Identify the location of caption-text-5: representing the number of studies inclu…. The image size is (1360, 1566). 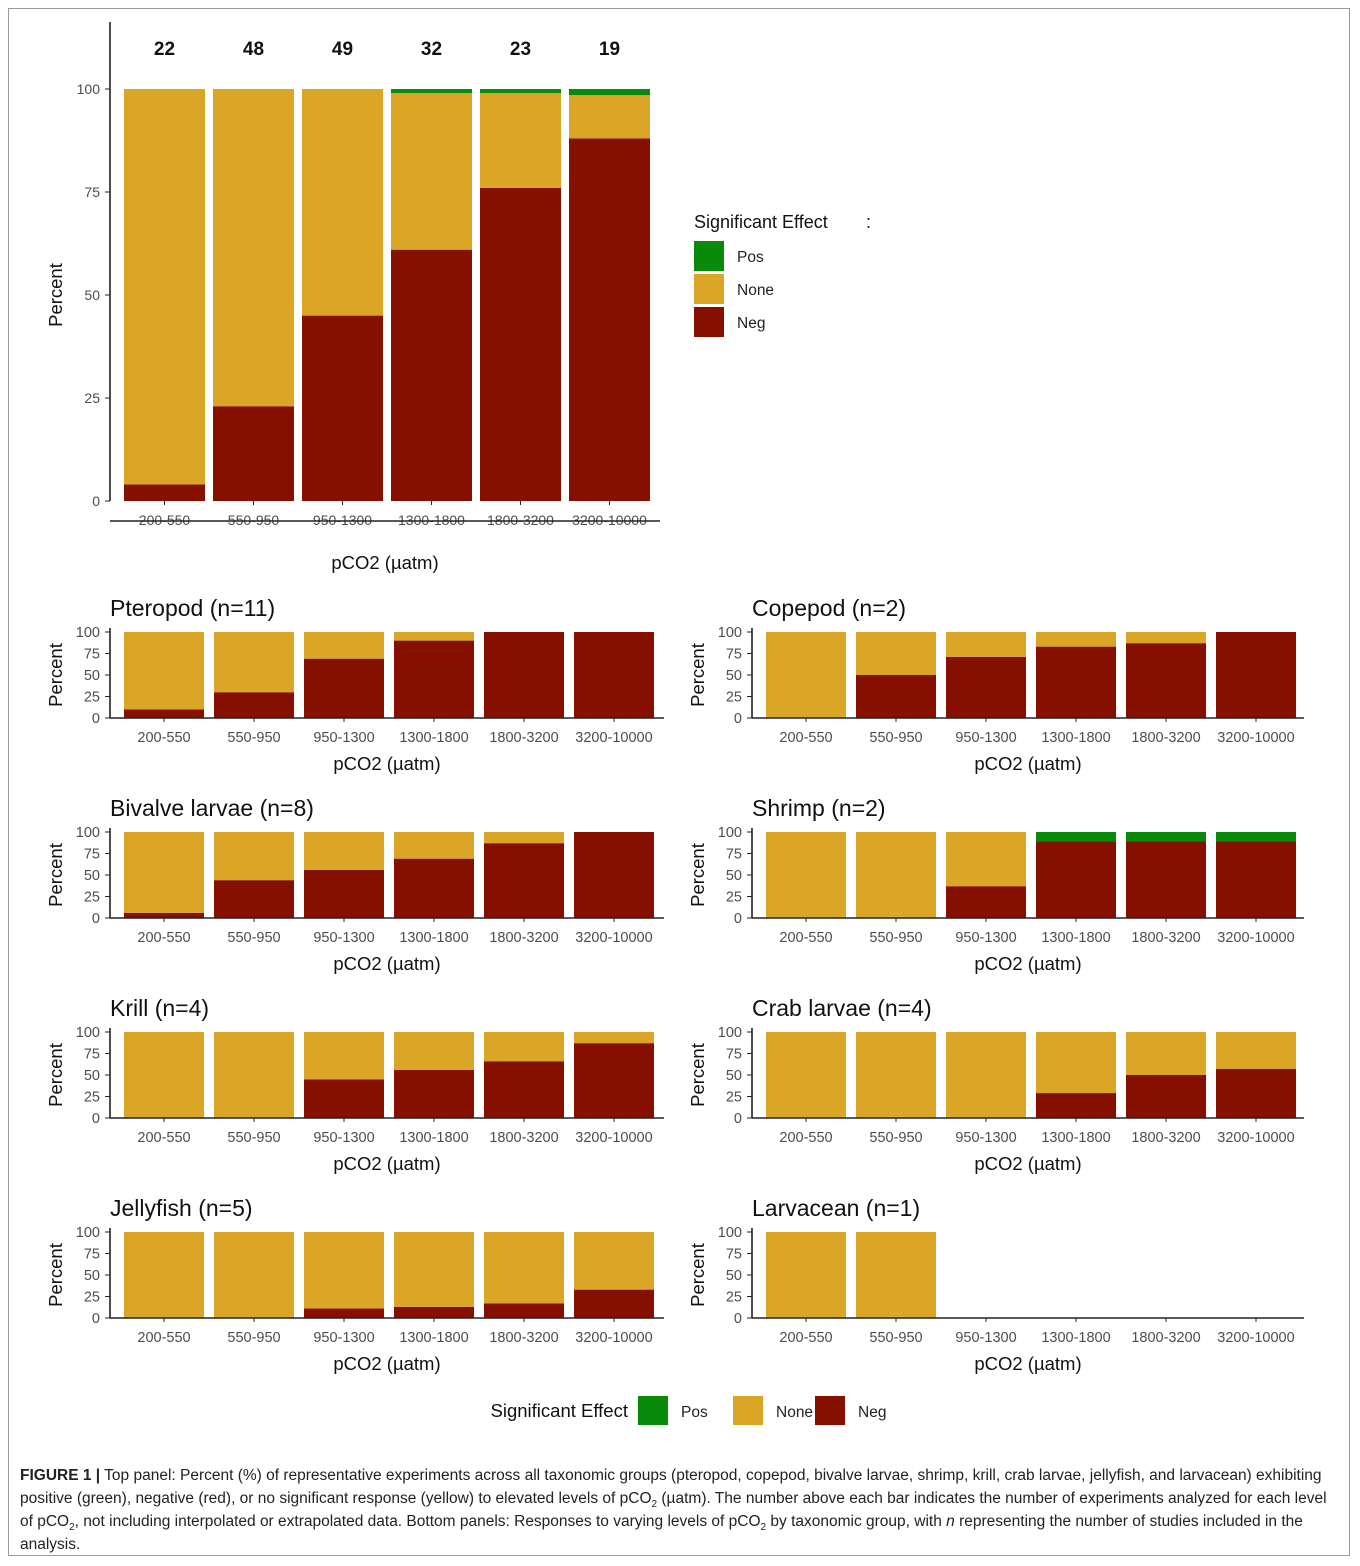
(661, 1533).